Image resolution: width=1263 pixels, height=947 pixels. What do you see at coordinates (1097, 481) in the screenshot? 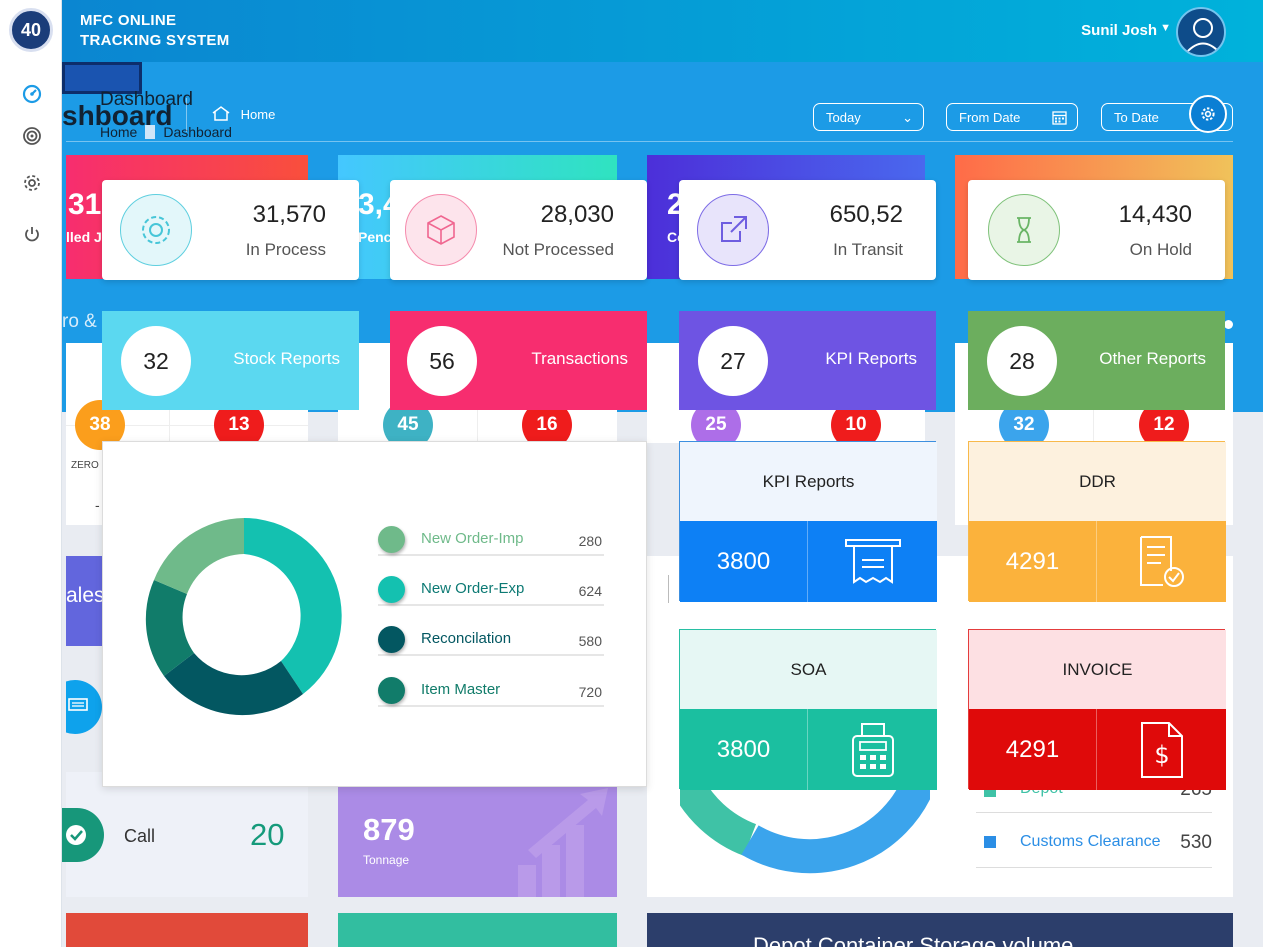
I see `tile-title: DDR` at bounding box center [1097, 481].